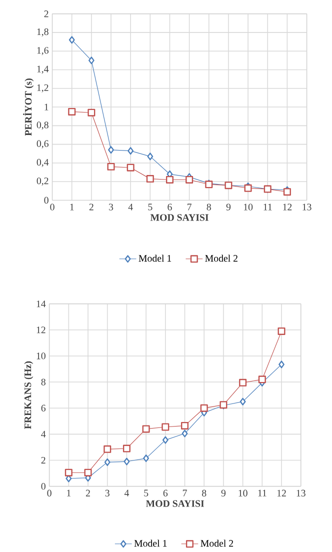  I want to click on y-tick-label: 1, so click(46, 107).